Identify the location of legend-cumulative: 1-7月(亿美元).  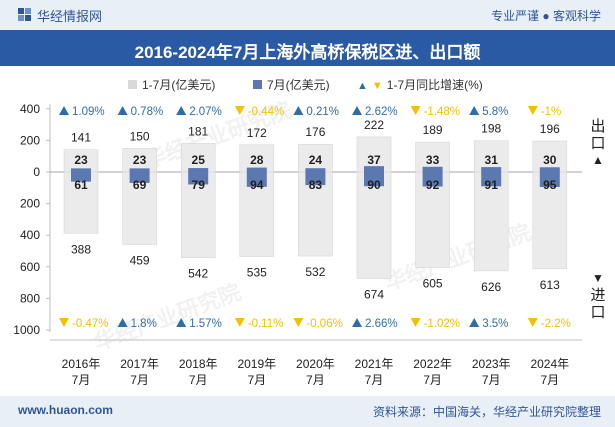
(171, 84).